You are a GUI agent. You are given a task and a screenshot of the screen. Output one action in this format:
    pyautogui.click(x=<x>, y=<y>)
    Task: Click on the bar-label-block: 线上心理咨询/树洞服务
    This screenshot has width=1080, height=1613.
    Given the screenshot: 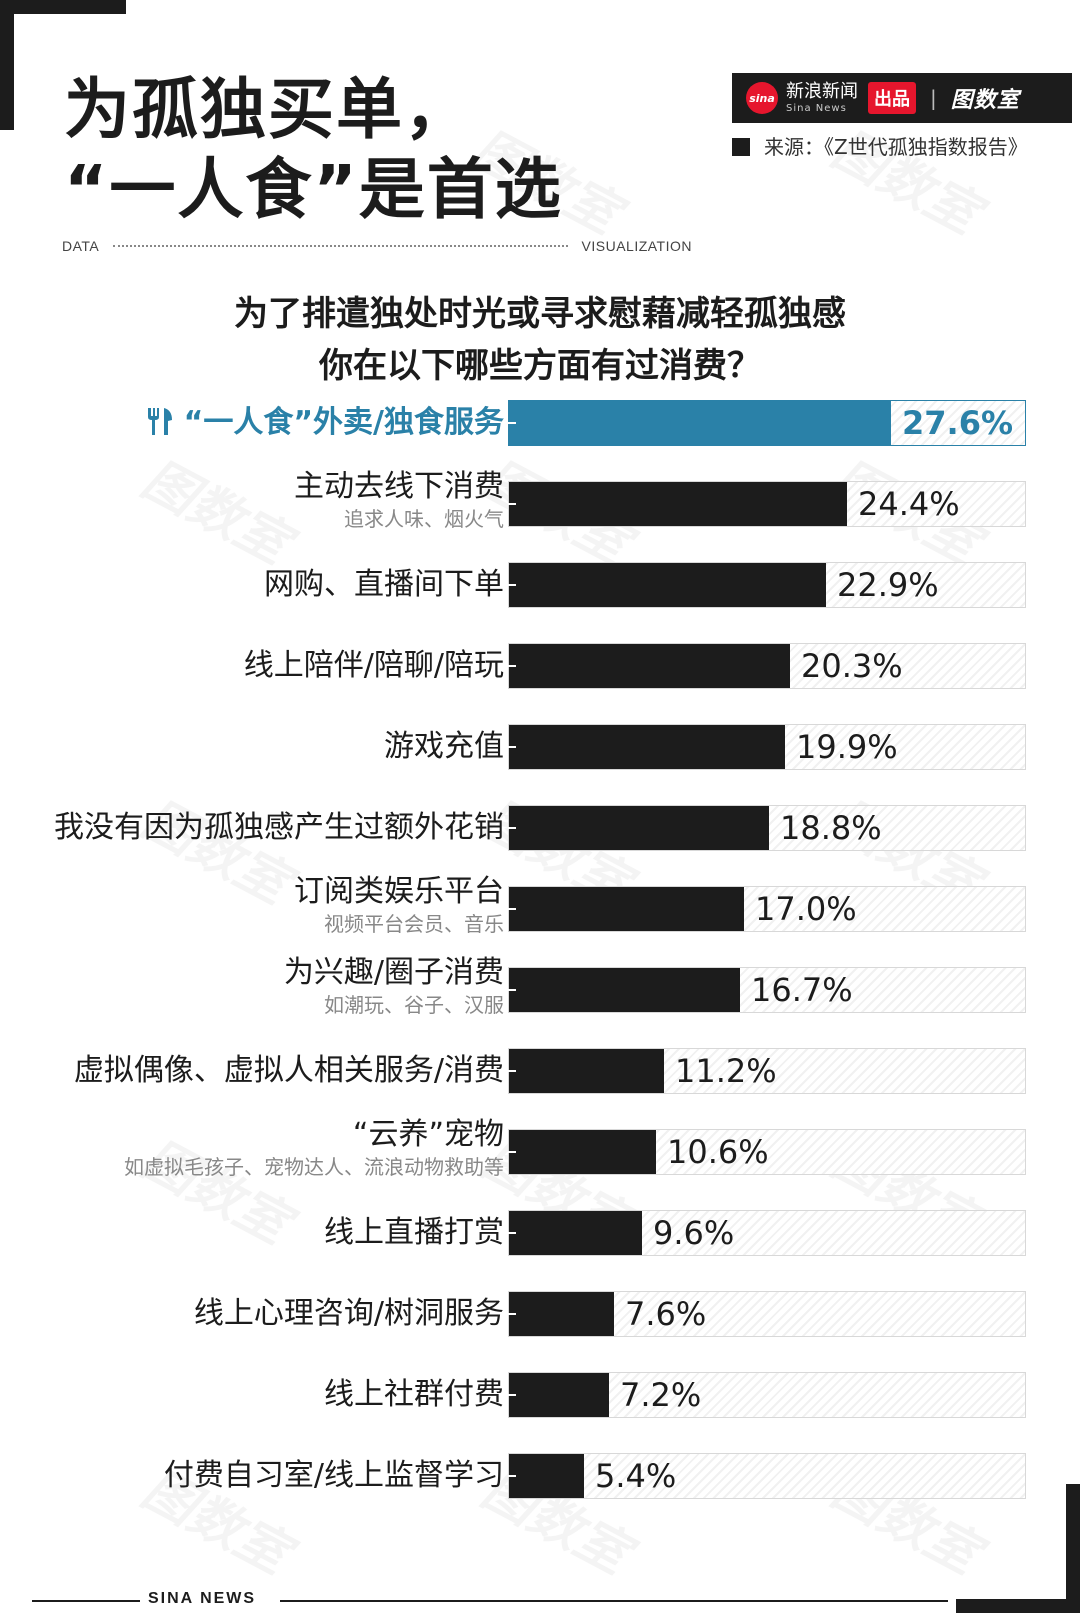 What is the action you would take?
    pyautogui.click(x=349, y=1314)
    